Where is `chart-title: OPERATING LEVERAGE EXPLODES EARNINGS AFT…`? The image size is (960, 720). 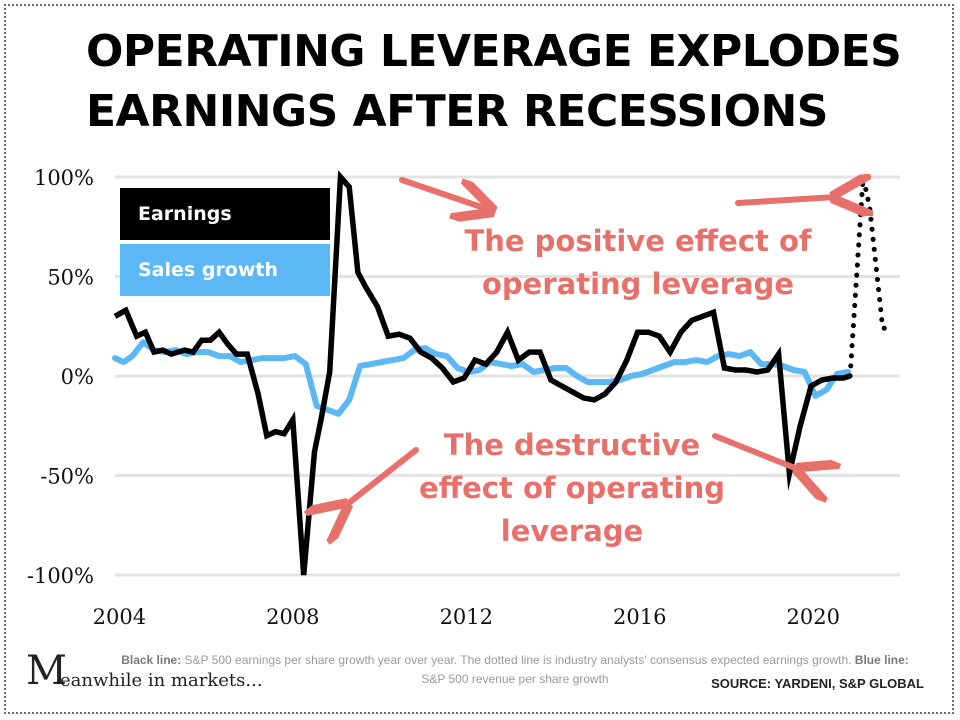 chart-title: OPERATING LEVERAGE EXPLODES EARNINGS AFT… is located at coordinates (516, 82).